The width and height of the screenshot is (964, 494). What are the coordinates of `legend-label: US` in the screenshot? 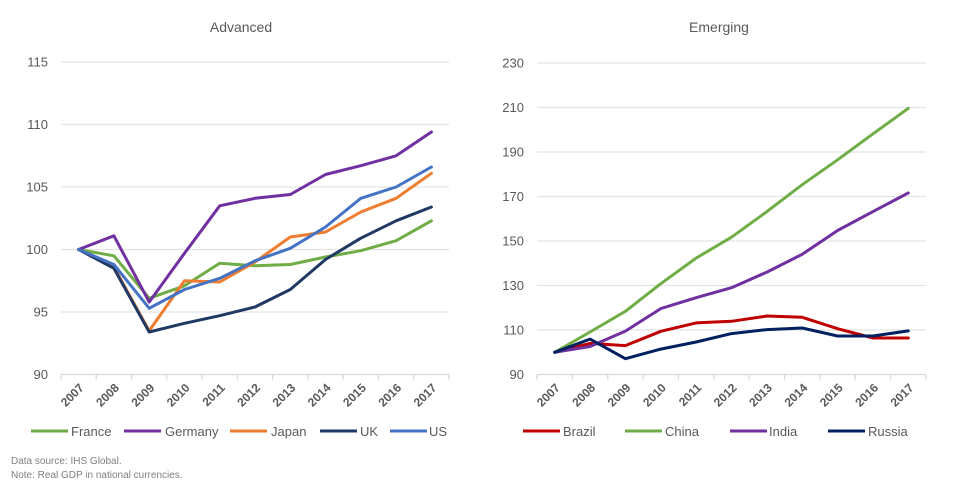 It's located at (438, 431).